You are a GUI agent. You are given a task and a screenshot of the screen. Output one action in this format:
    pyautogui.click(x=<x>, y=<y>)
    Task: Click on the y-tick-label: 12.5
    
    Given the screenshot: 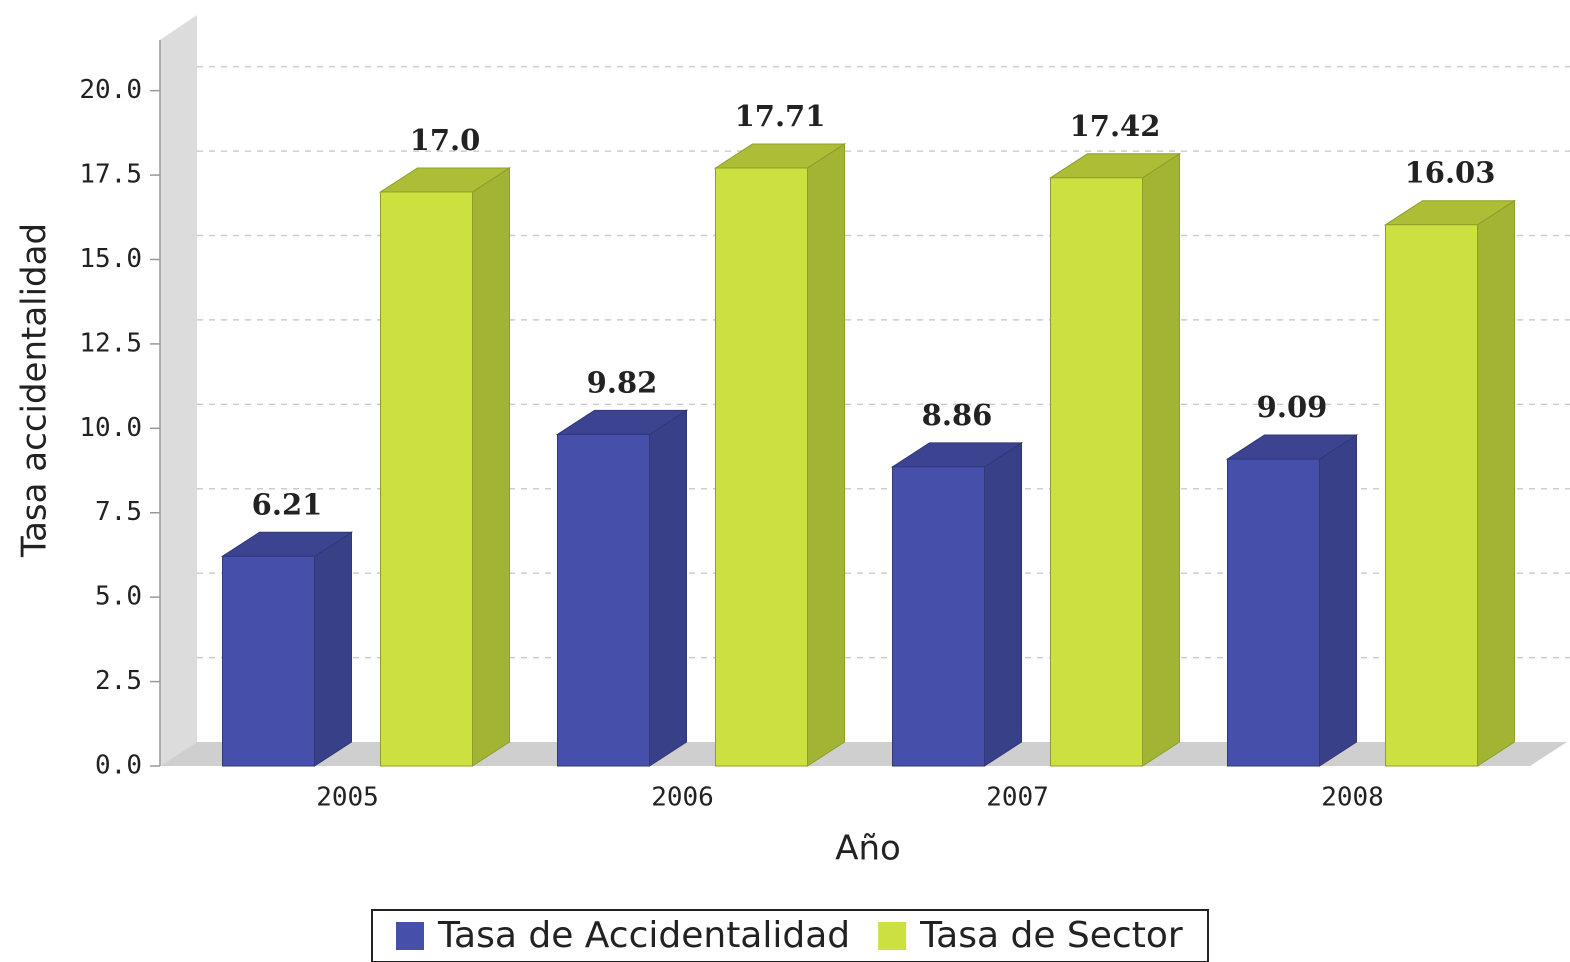 What is the action you would take?
    pyautogui.click(x=110, y=343)
    